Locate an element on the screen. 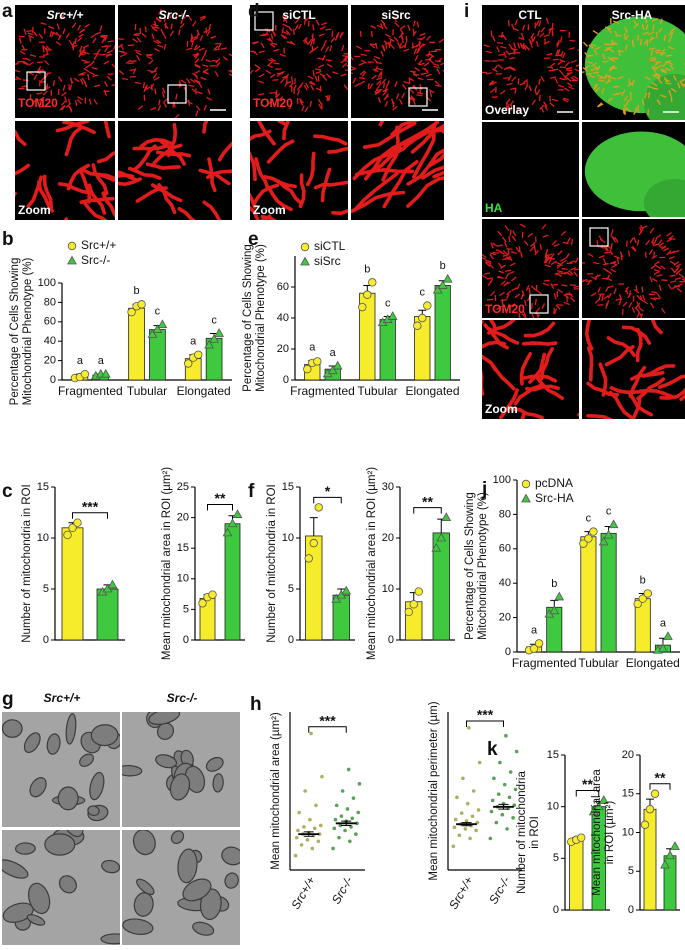 The image size is (685, 950). y-axis-label: Mitochondrial Phenotype (%) is located at coordinates (28, 332).